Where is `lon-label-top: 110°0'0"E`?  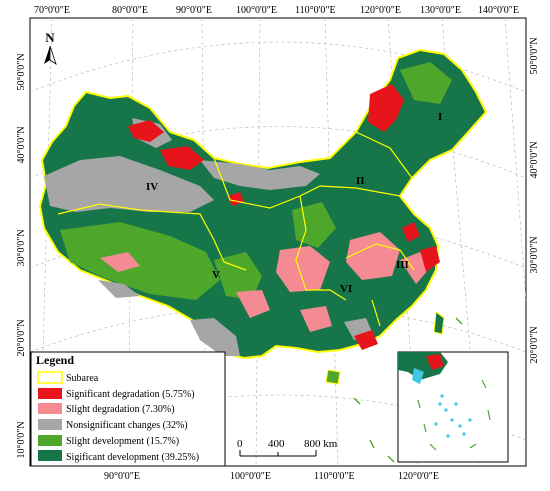 lon-label-top: 110°0'0"E is located at coordinates (315, 10).